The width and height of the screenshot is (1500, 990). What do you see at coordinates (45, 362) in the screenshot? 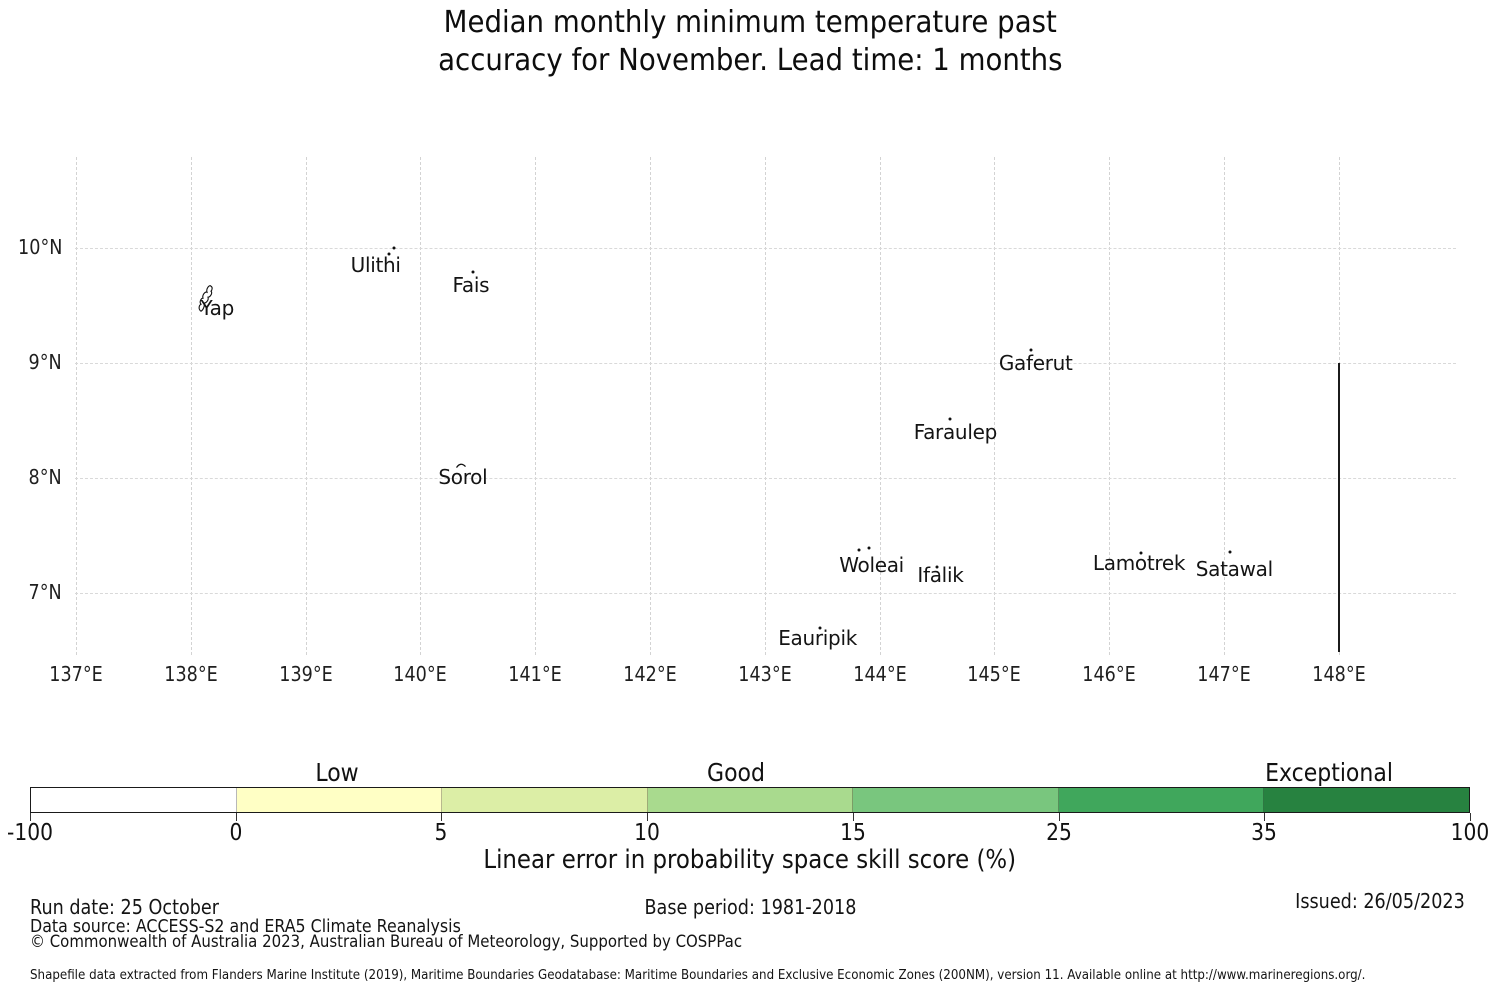
I see `y-axis-tick-label: 9°N` at bounding box center [45, 362].